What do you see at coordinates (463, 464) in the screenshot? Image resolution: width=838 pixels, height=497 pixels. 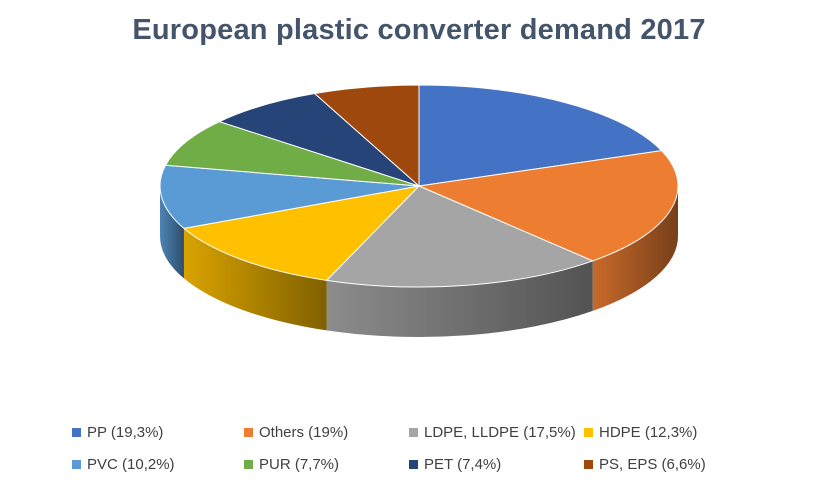 I see `legend-label: PET (7,4%)` at bounding box center [463, 464].